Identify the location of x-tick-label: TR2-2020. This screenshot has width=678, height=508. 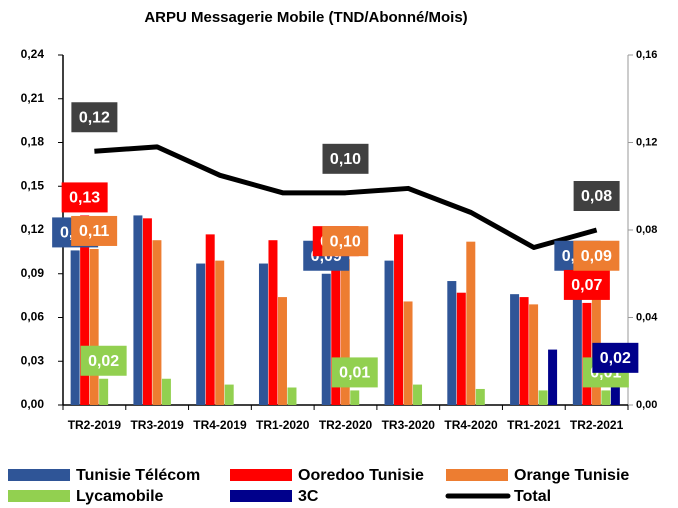
(346, 425).